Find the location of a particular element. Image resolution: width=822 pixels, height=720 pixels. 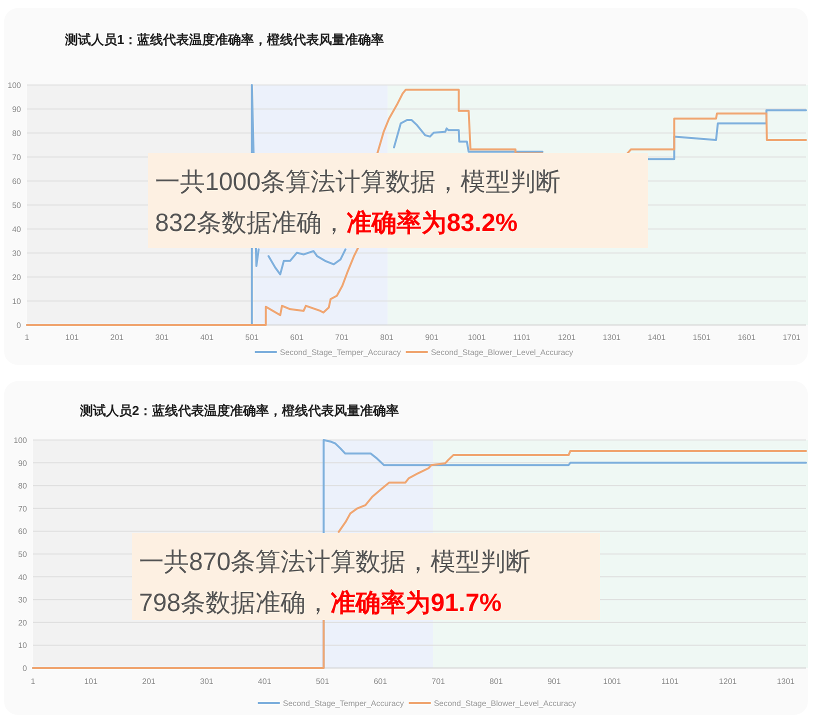

x-tick-label: 1401 is located at coordinates (657, 337).